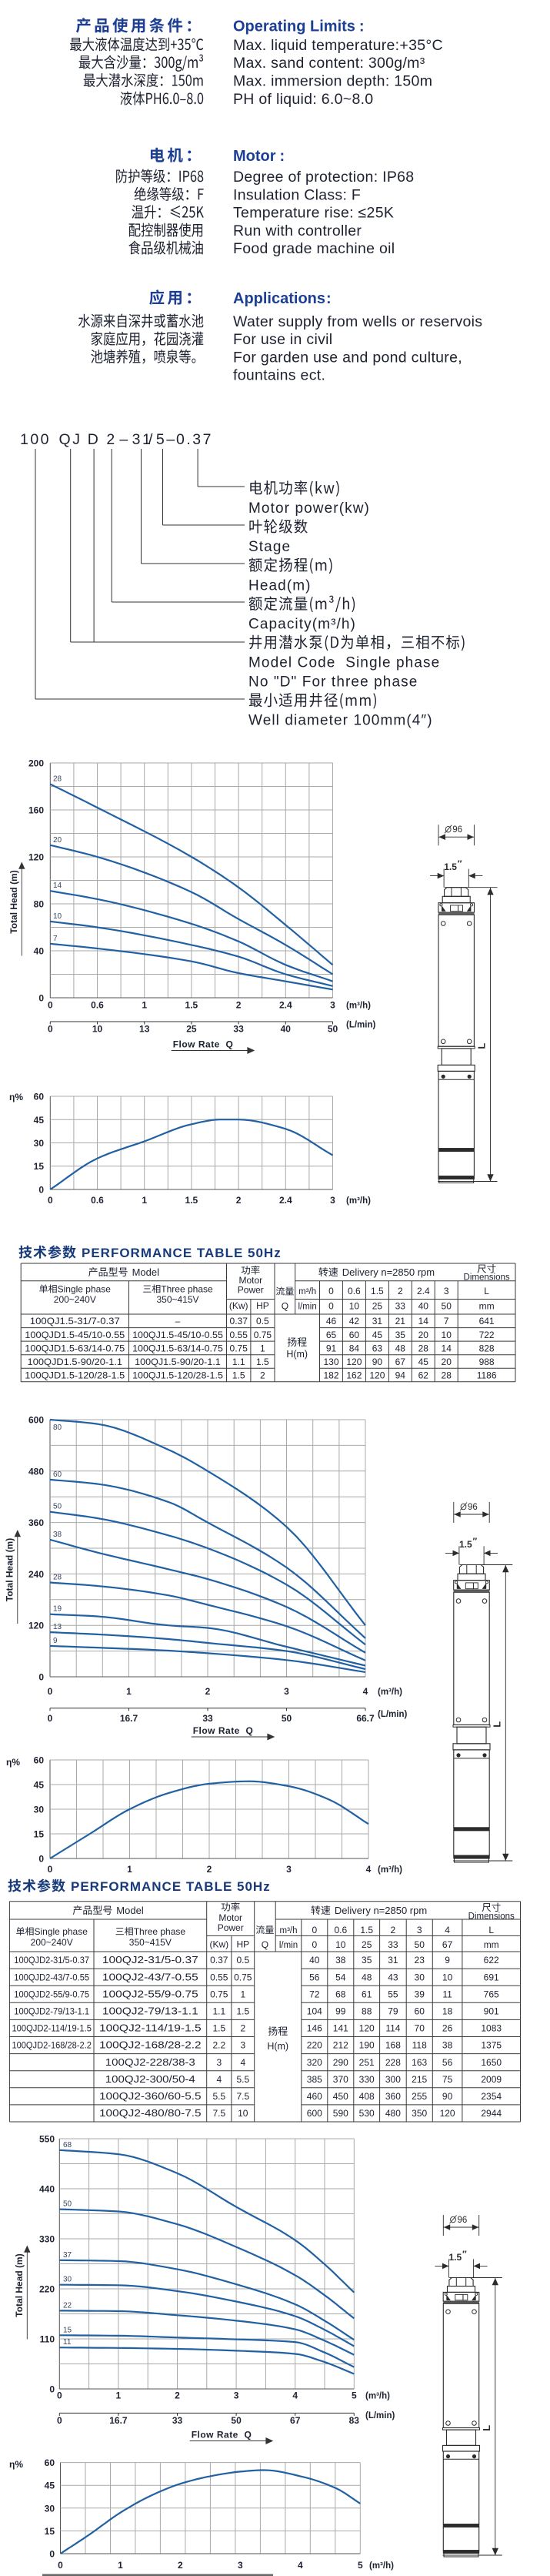  I want to click on svg-text: 0.6, so click(97, 1006).